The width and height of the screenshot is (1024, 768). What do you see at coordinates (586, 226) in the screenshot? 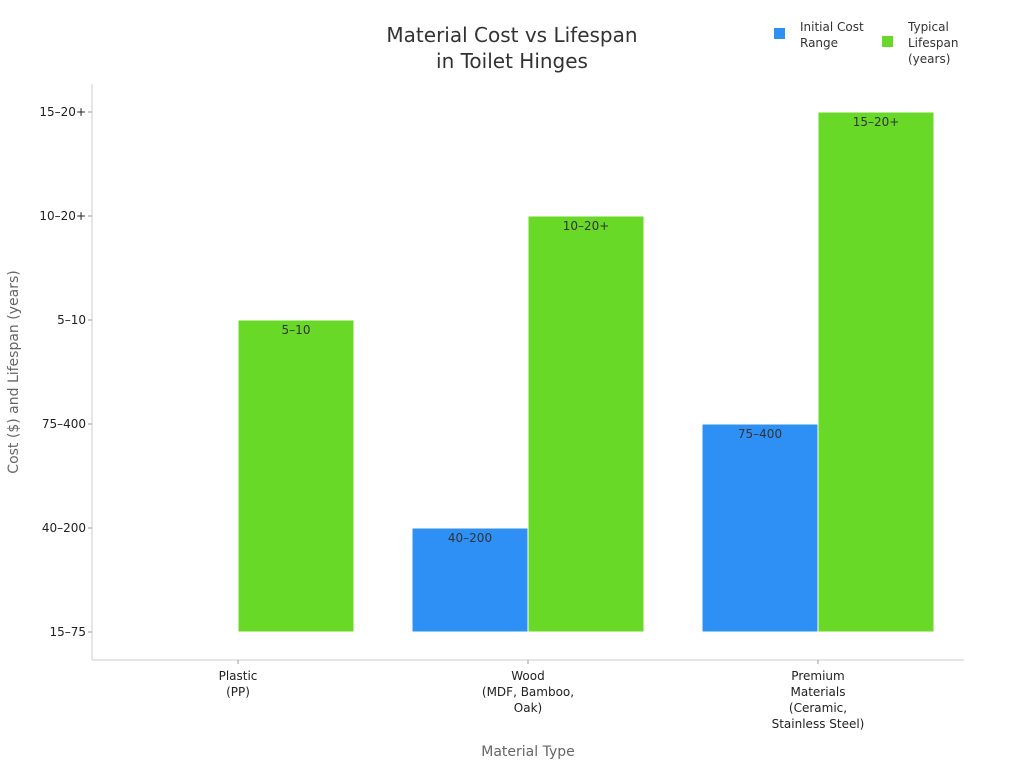
I see `data-label-lifespan: 10–20+` at bounding box center [586, 226].